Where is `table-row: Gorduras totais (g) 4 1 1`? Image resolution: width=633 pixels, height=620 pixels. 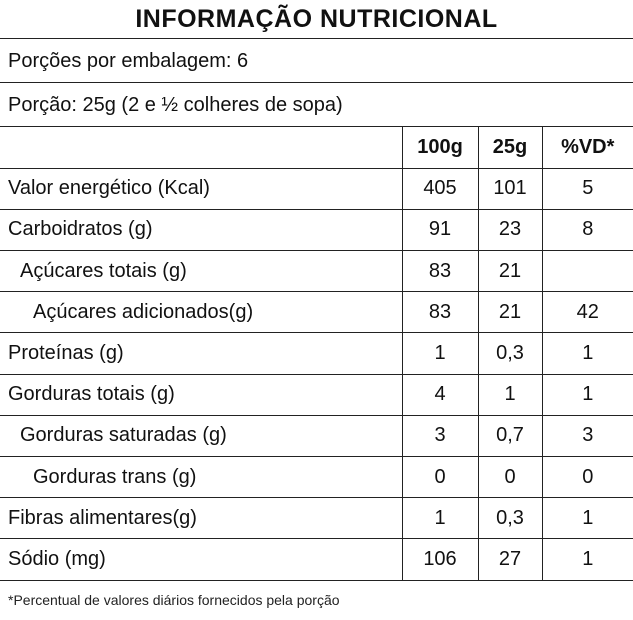
table-row: Gorduras totais (g) 4 1 1 is located at coordinates (316, 395).